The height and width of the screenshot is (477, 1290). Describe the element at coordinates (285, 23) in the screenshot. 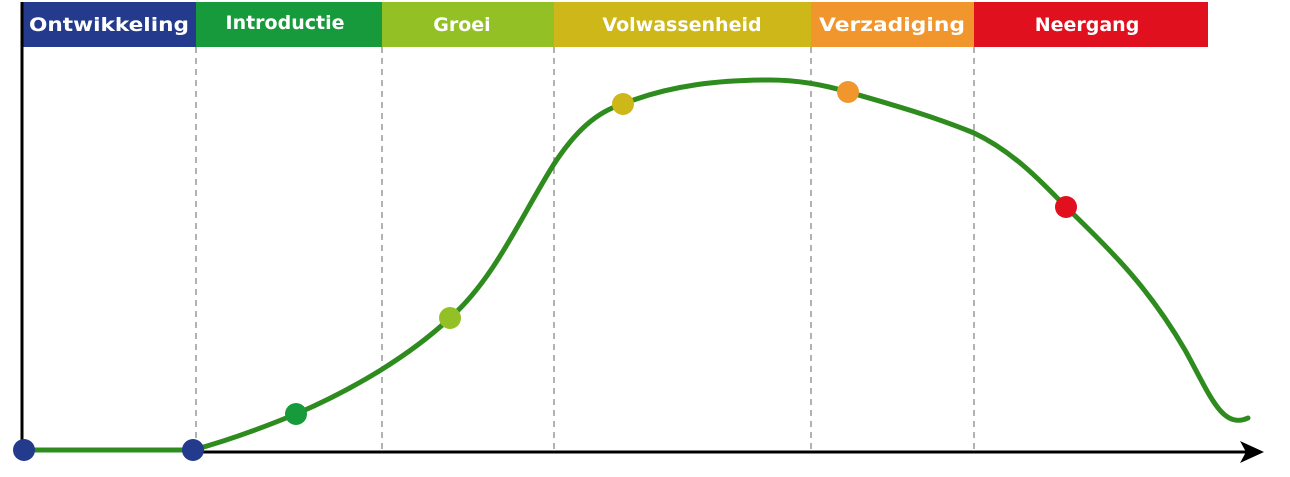

I see `phase-label-introductie: Introductie` at that location.